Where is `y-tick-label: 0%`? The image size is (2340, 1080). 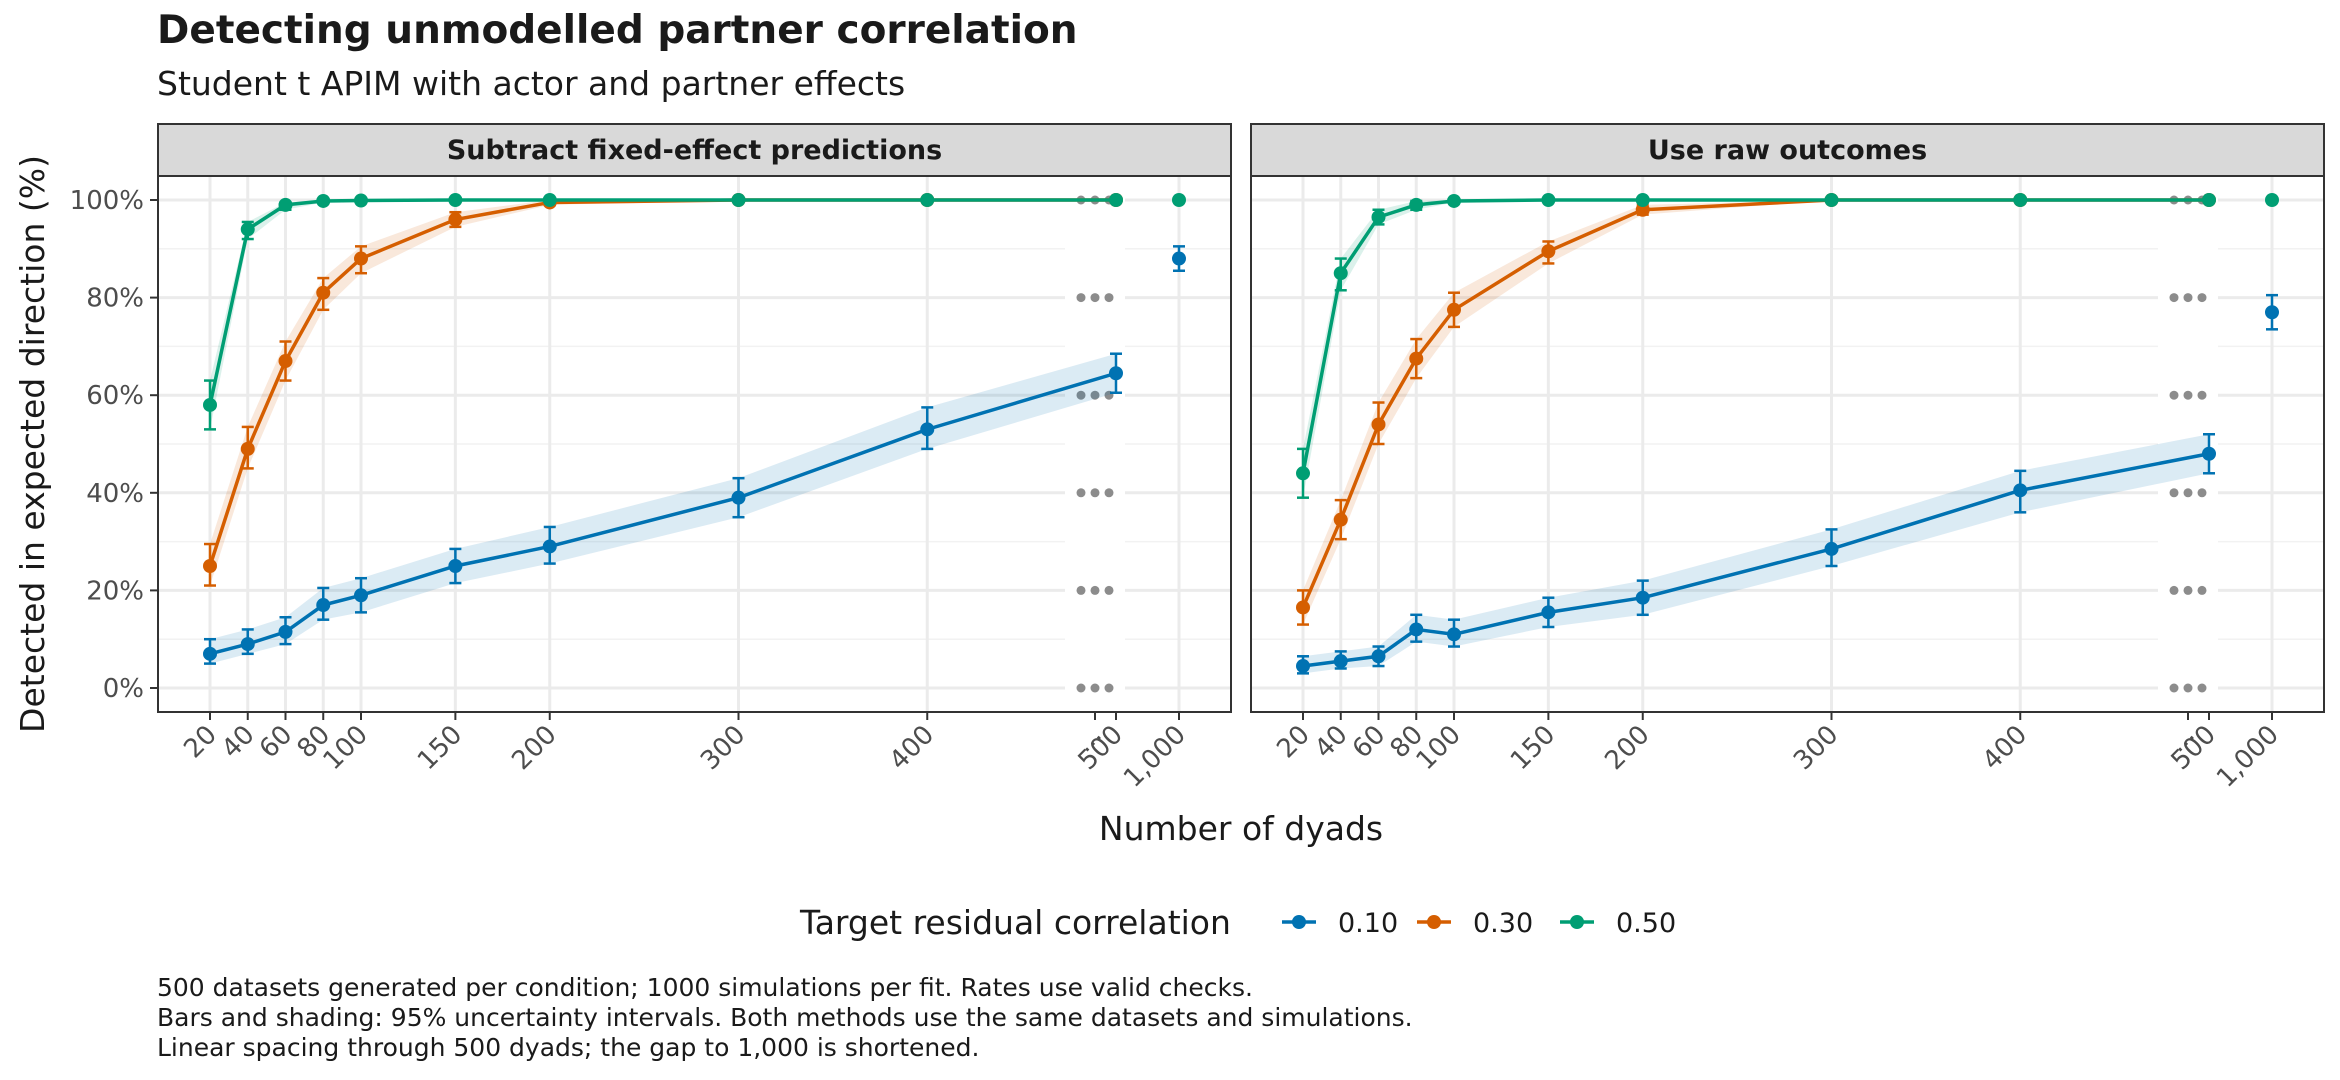
y-tick-label: 0% is located at coordinates (123, 689).